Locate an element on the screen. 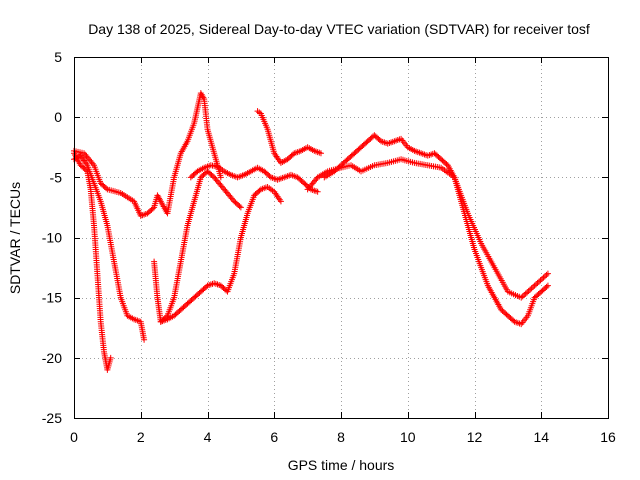 This screenshot has height=480, width=640. x-axis-label: GPS time / hours is located at coordinates (341, 465).